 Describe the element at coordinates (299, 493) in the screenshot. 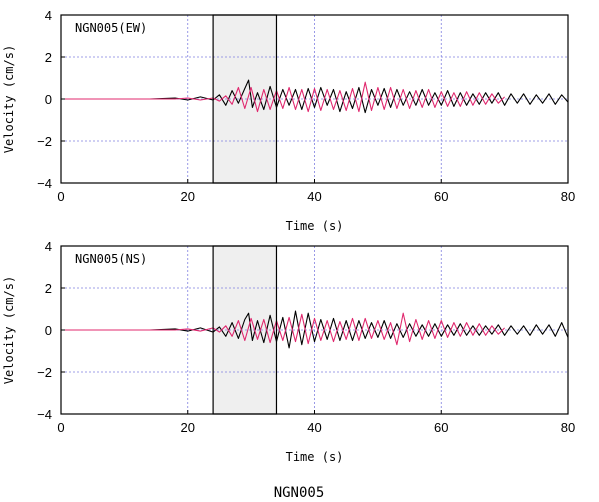

I see `figure-caption: NGN005` at that location.